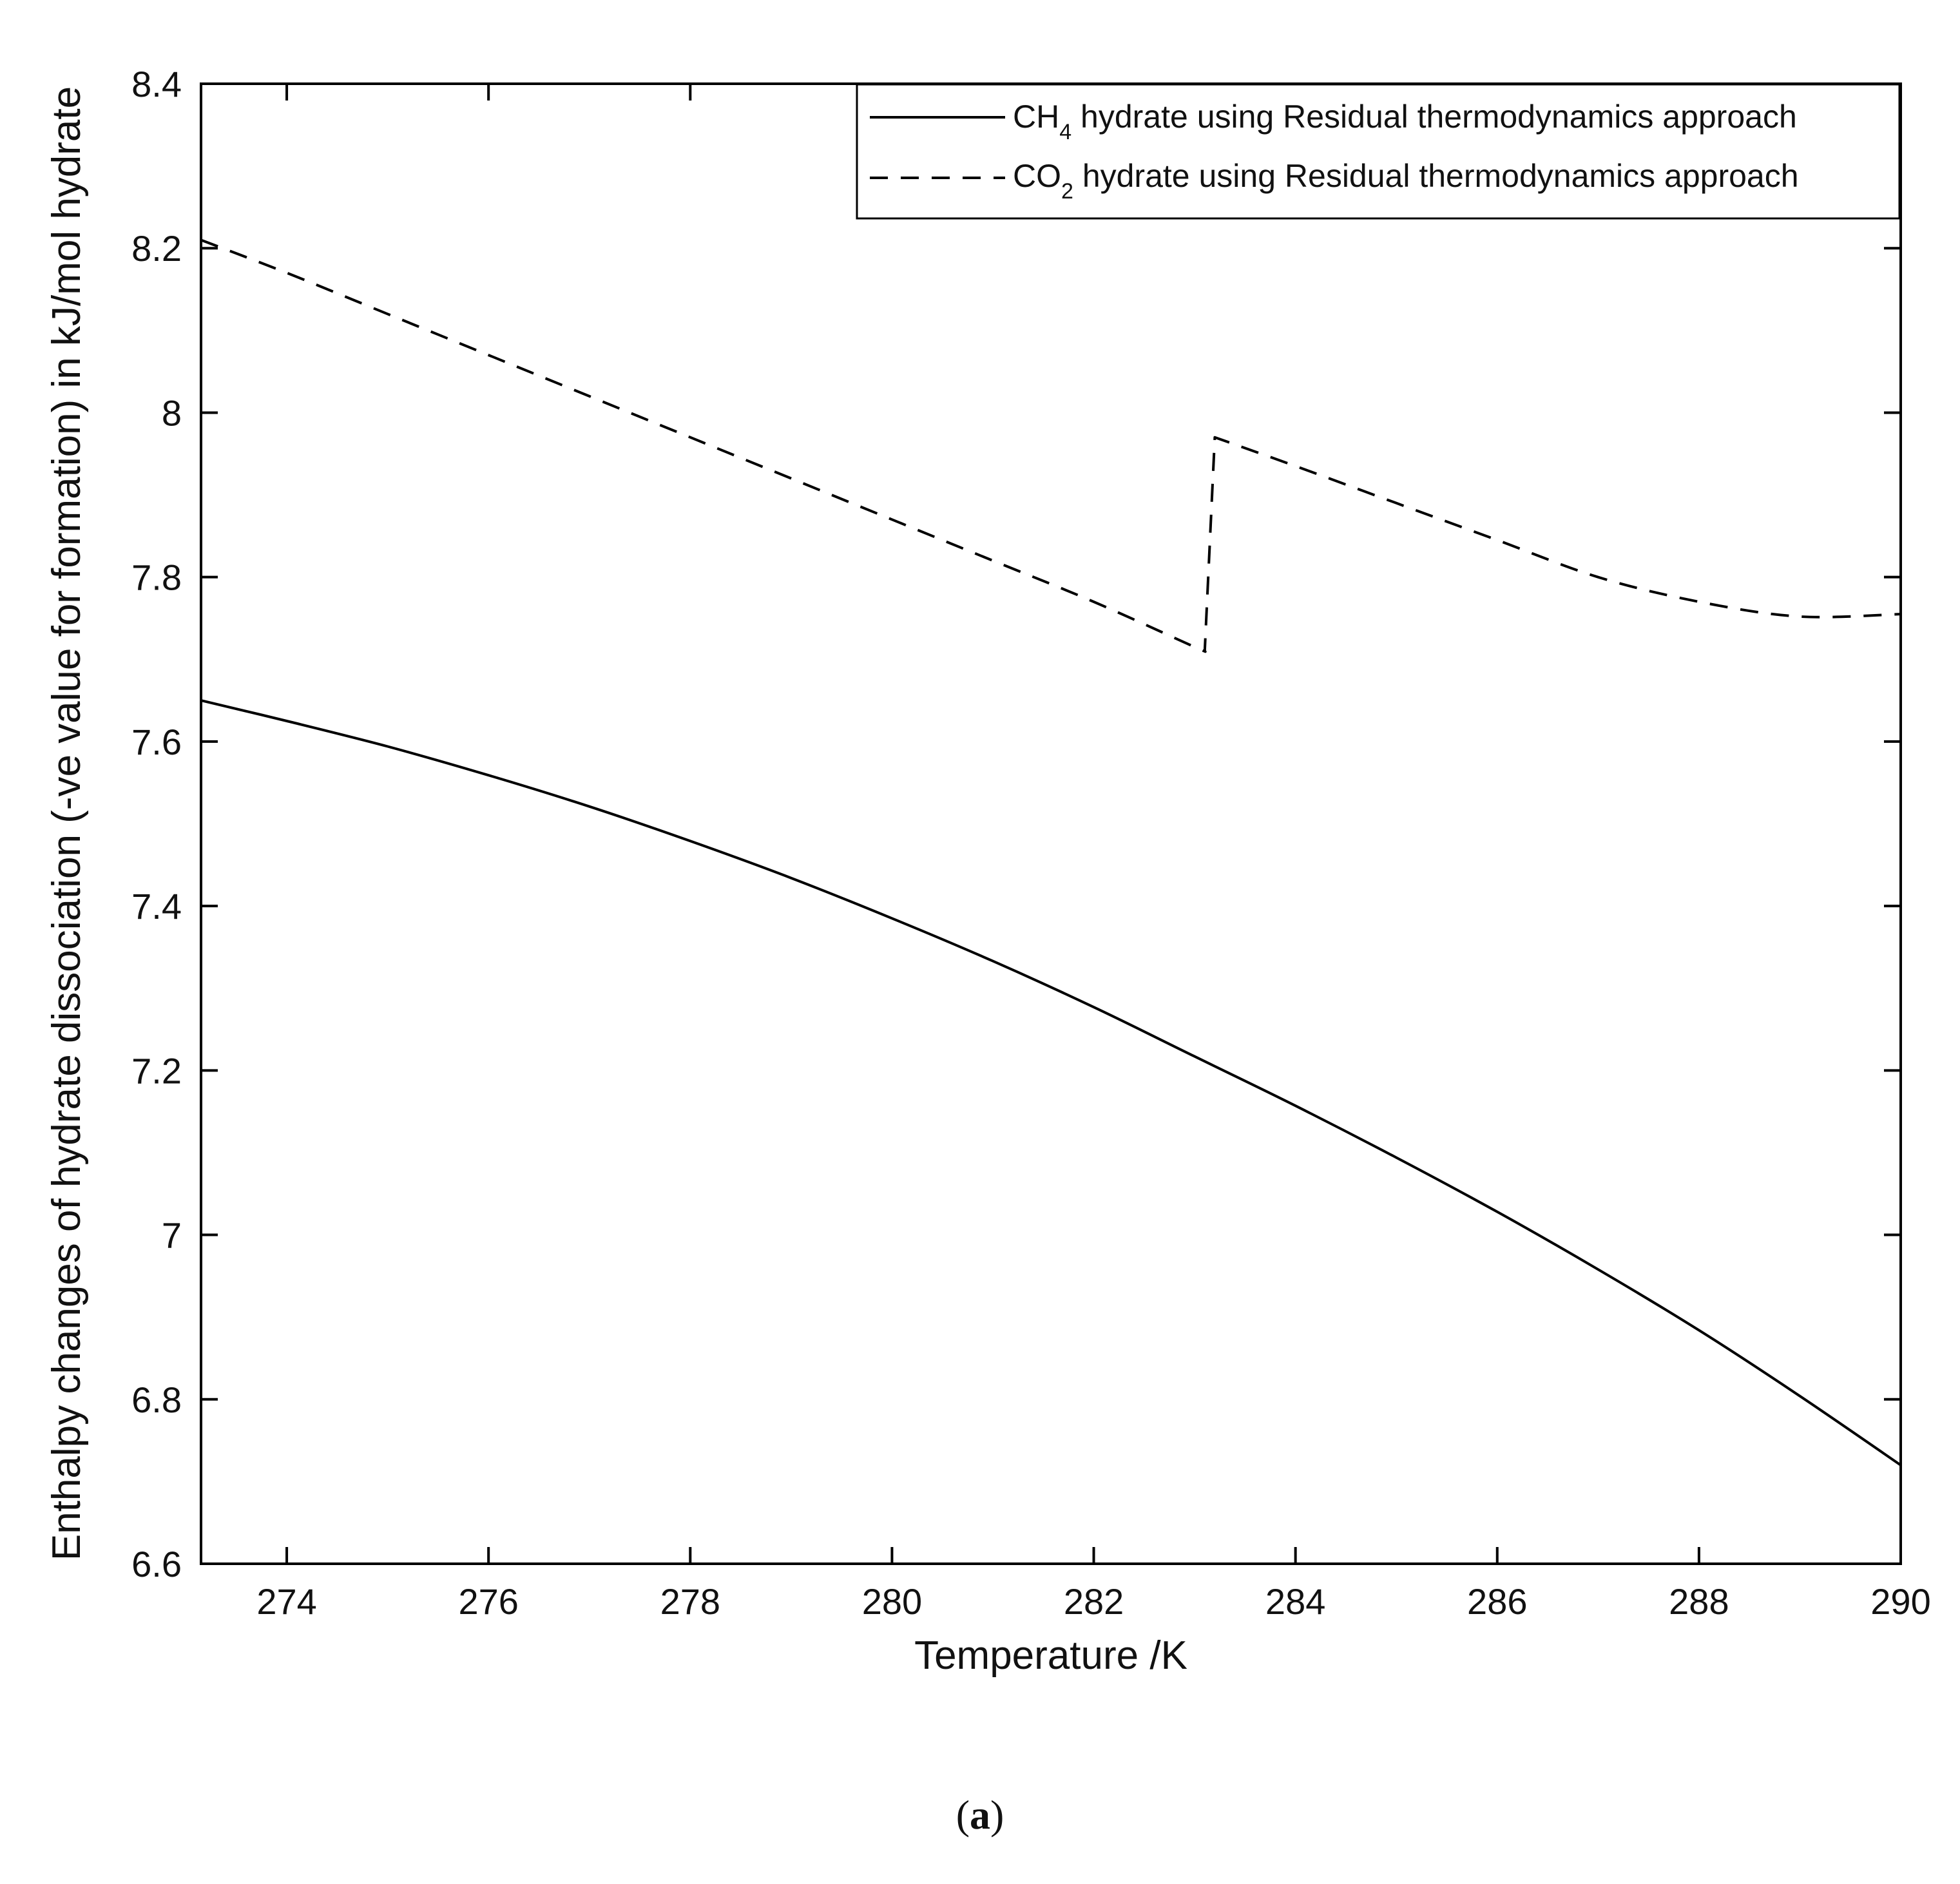  Describe the element at coordinates (1295, 1601) in the screenshot. I see `x-tick-label: 284` at that location.